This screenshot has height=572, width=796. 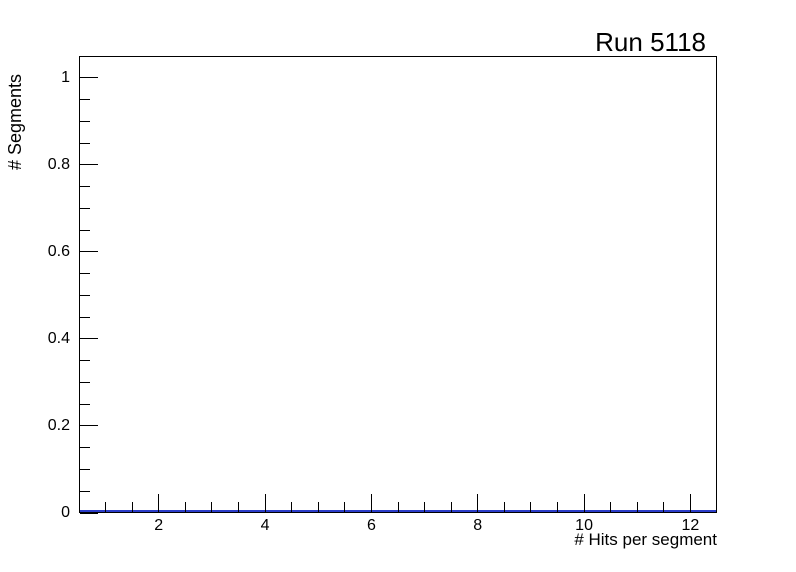 What do you see at coordinates (645, 539) in the screenshot?
I see `x-axis-title: # Hits per segment` at bounding box center [645, 539].